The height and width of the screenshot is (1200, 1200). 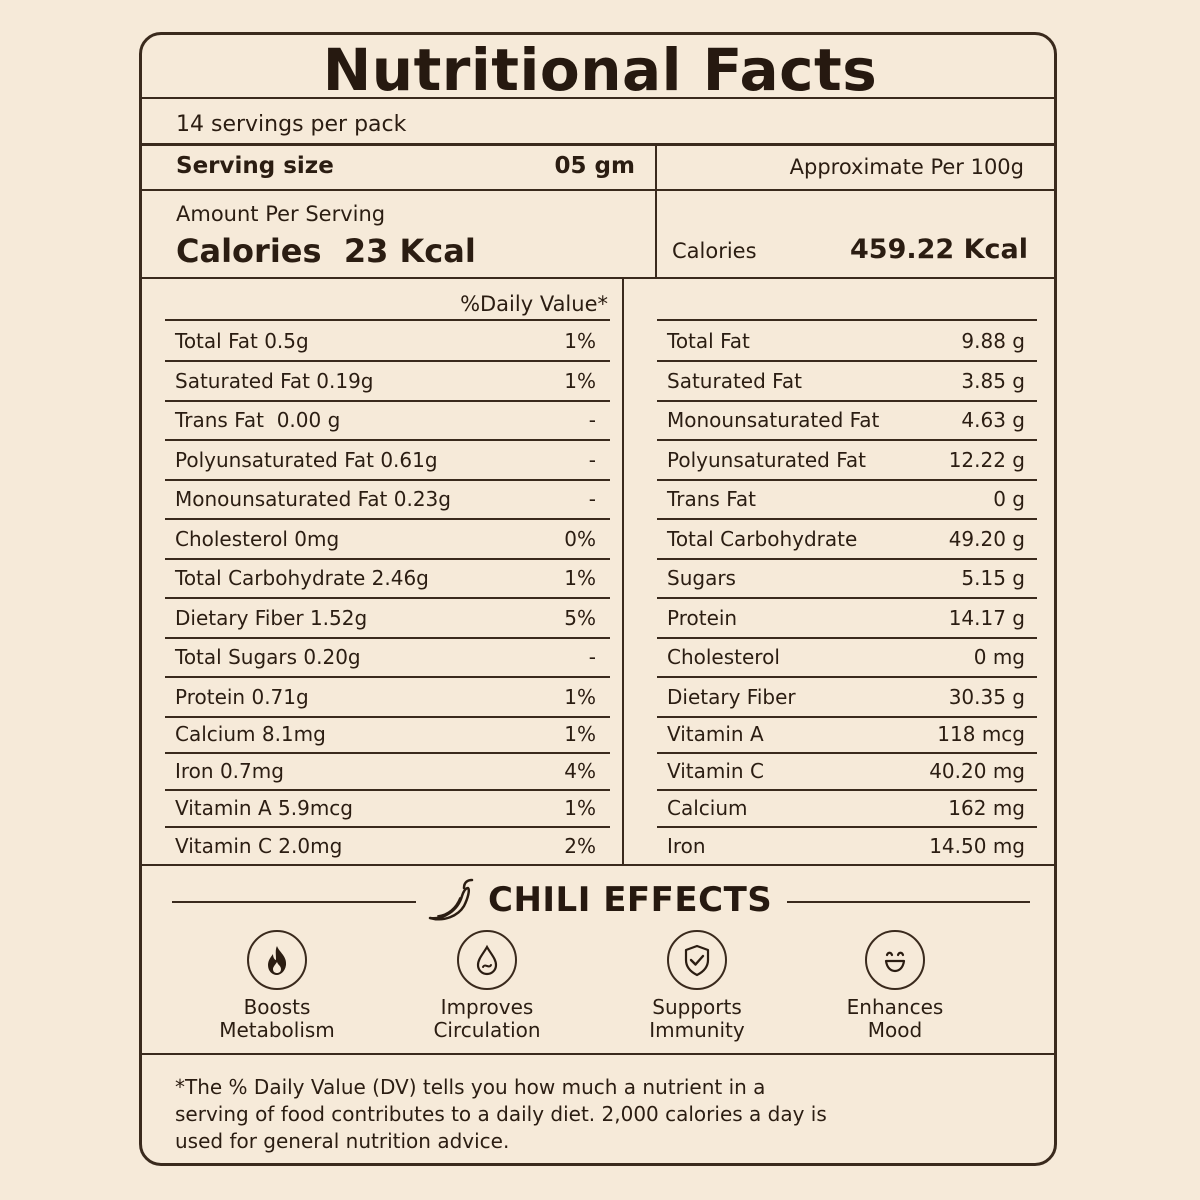 What do you see at coordinates (993, 381) in the screenshot?
I see `nutrient-value: 3.85 g` at bounding box center [993, 381].